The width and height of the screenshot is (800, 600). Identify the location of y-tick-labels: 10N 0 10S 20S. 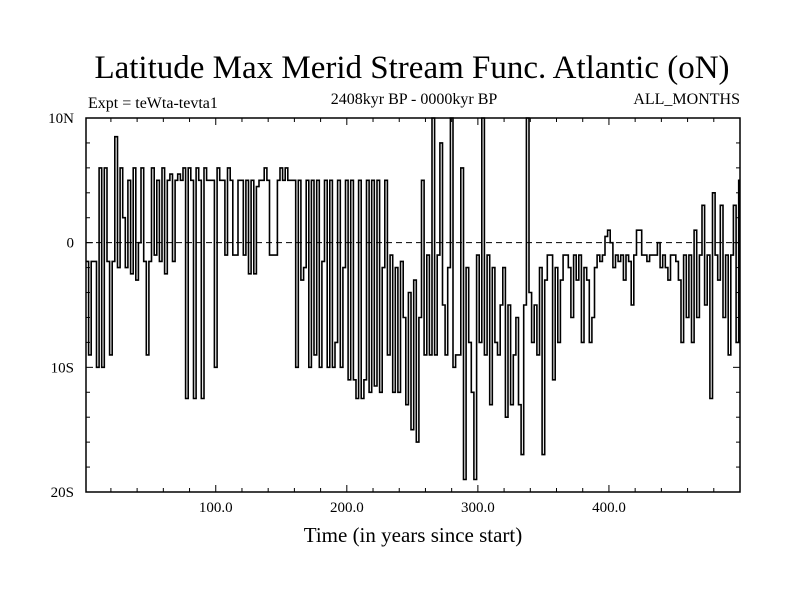
(61, 306).